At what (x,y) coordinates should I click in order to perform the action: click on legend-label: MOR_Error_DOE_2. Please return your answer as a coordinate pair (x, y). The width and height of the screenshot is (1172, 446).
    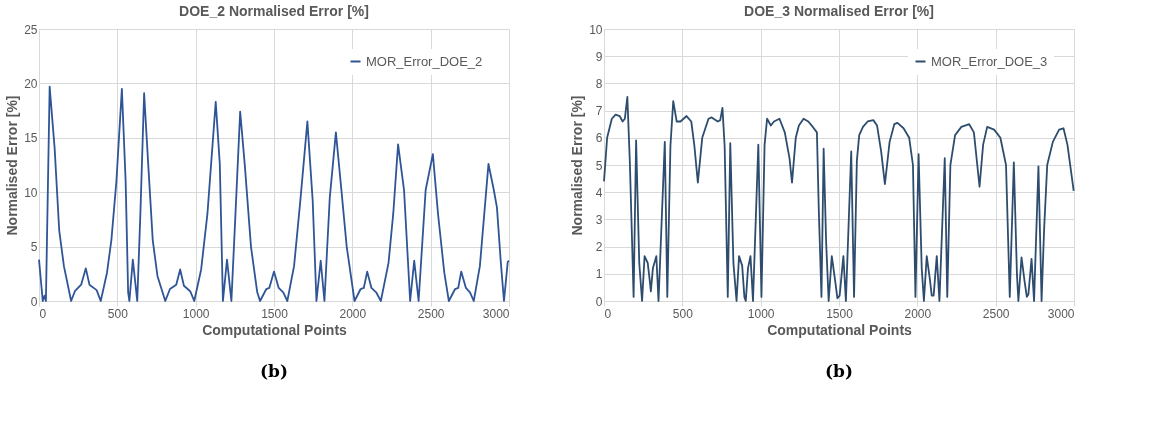
    Looking at the image, I should click on (424, 61).